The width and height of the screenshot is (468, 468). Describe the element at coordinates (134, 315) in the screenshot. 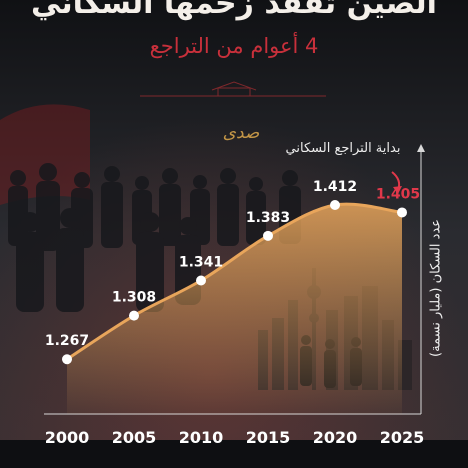

I see `data-point-2005` at that location.